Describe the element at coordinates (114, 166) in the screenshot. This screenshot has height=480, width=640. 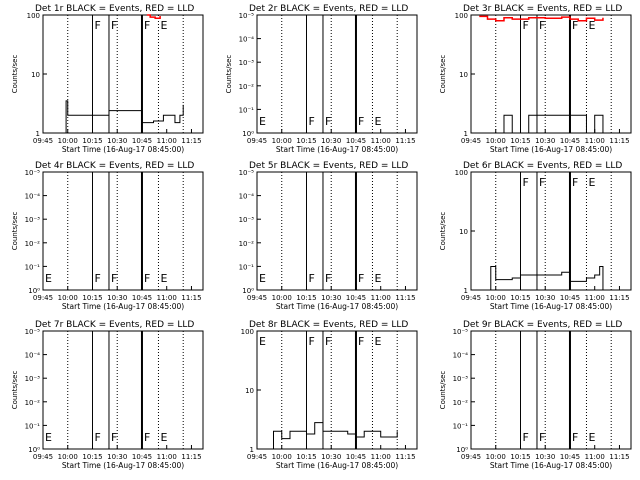
I see `chart-title: Det 4r BLACK = Events, RED = LLD` at that location.